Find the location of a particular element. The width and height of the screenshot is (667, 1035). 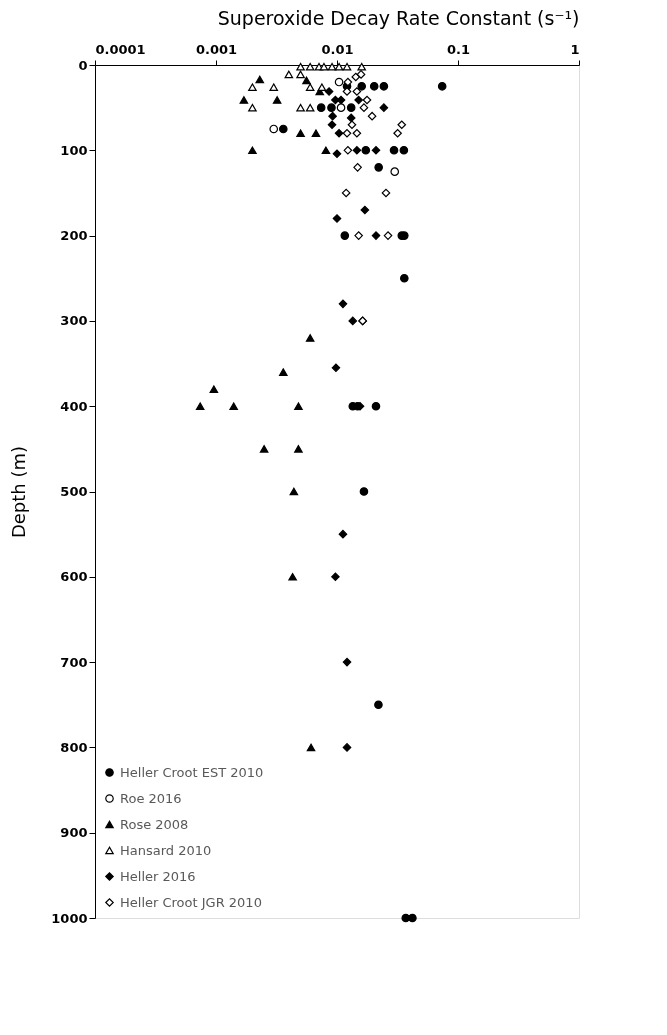

y-tick-label: 900 is located at coordinates (74, 833).